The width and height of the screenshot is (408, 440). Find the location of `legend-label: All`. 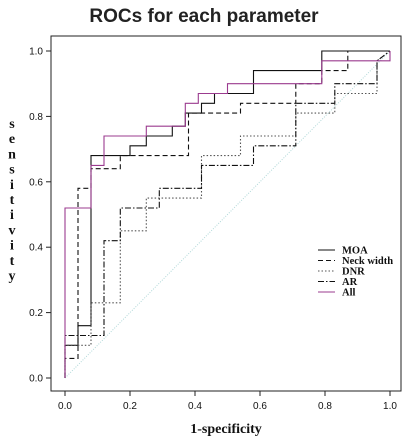

legend-label: All is located at coordinates (349, 293).